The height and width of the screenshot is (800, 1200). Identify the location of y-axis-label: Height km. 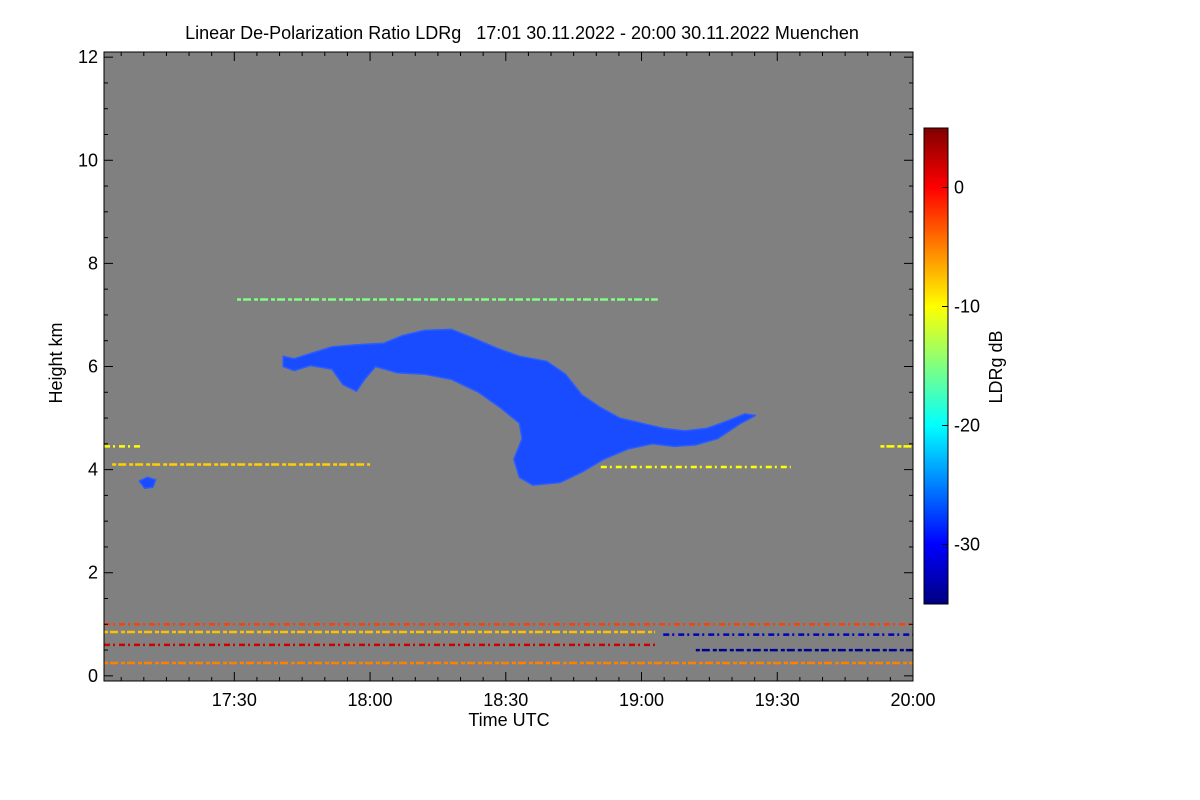
(56, 362).